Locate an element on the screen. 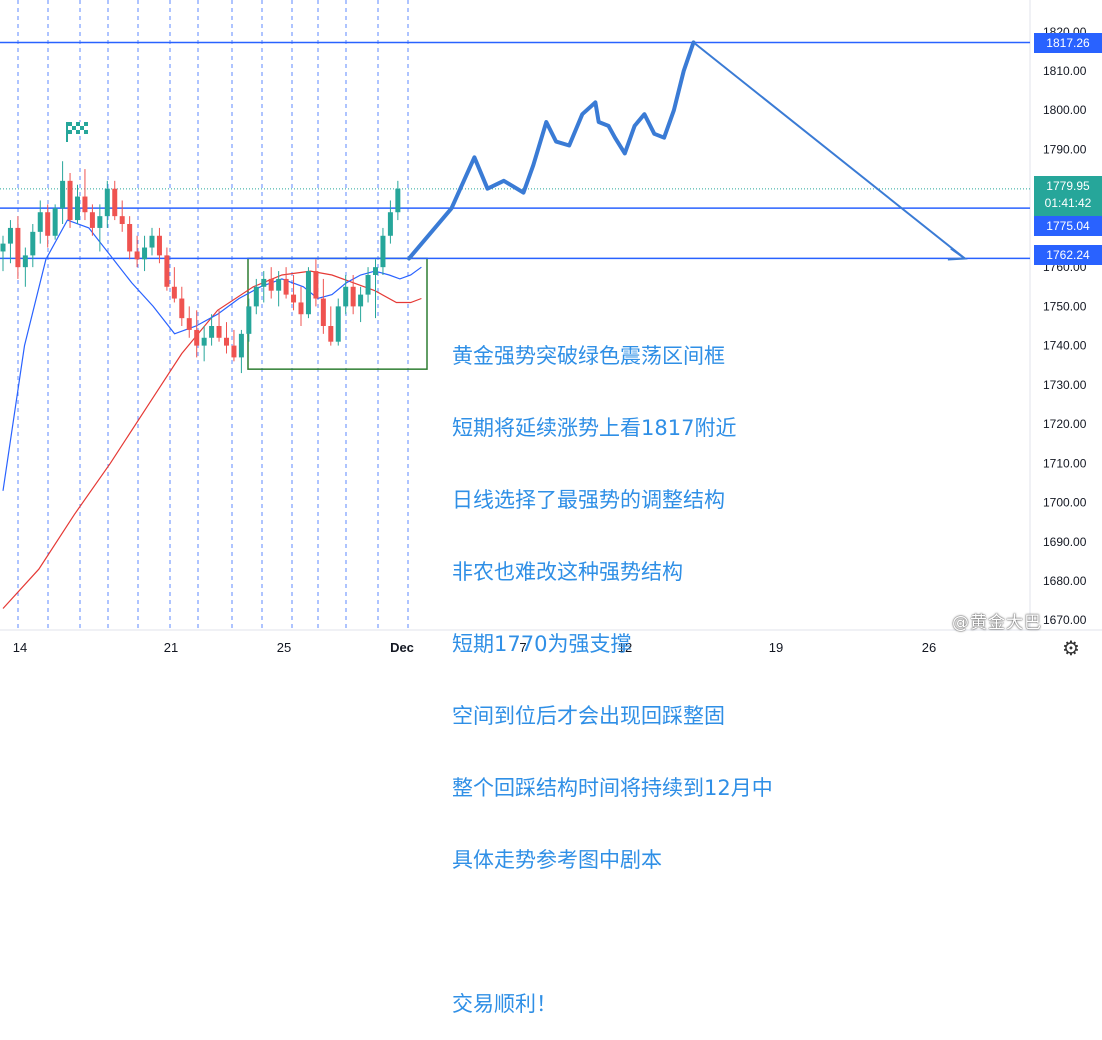 The image size is (1102, 1040). x-tick-label: 21 is located at coordinates (171, 647).